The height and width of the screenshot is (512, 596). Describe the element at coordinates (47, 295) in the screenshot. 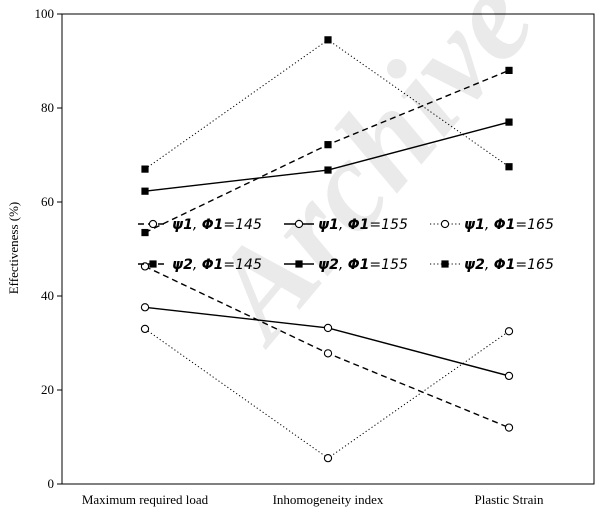

I see `y-tick-label: 40` at that location.